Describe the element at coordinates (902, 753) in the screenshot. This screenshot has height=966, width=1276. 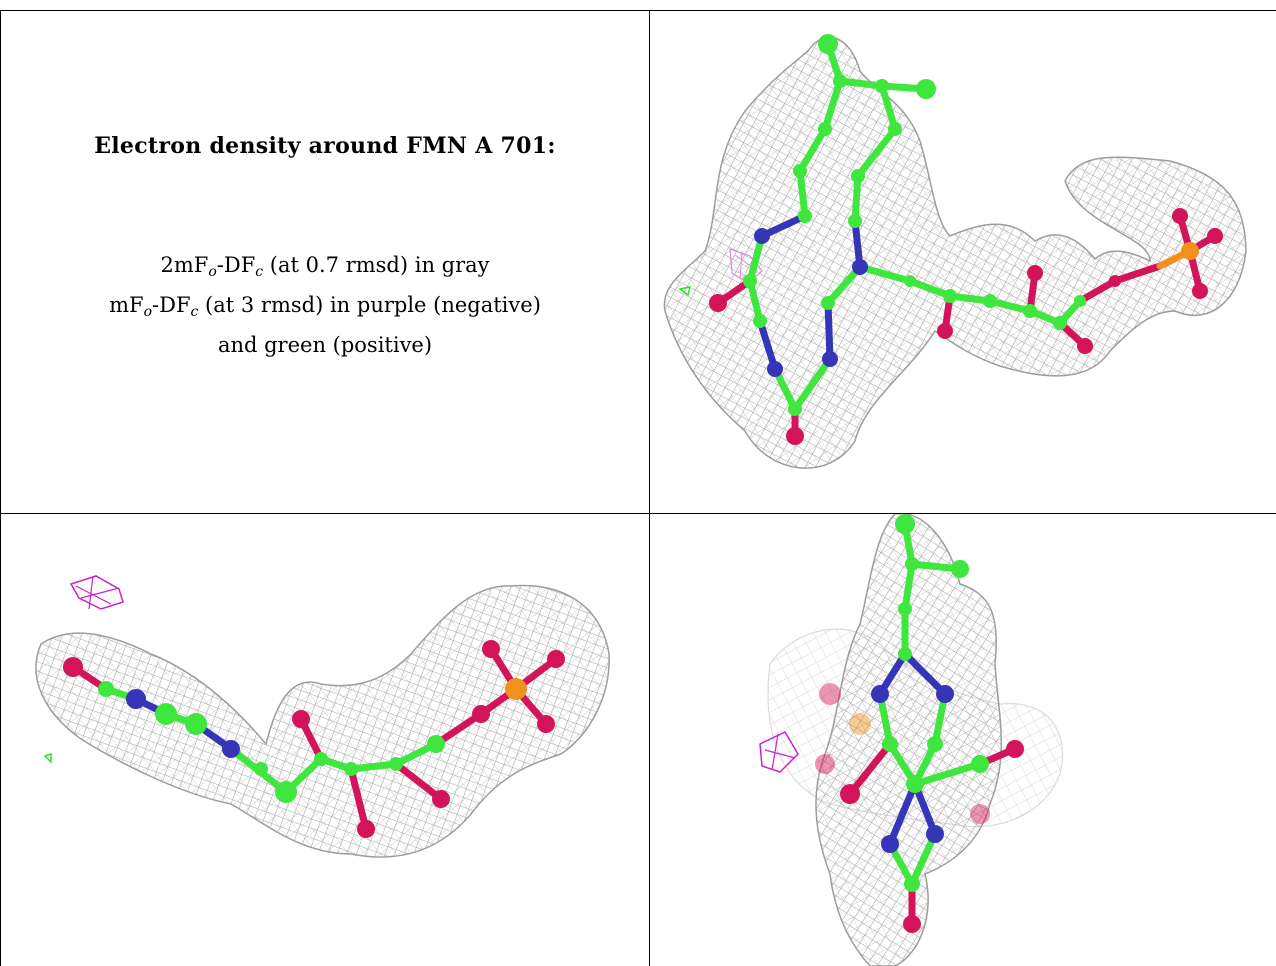
I see `background-atoms` at that location.